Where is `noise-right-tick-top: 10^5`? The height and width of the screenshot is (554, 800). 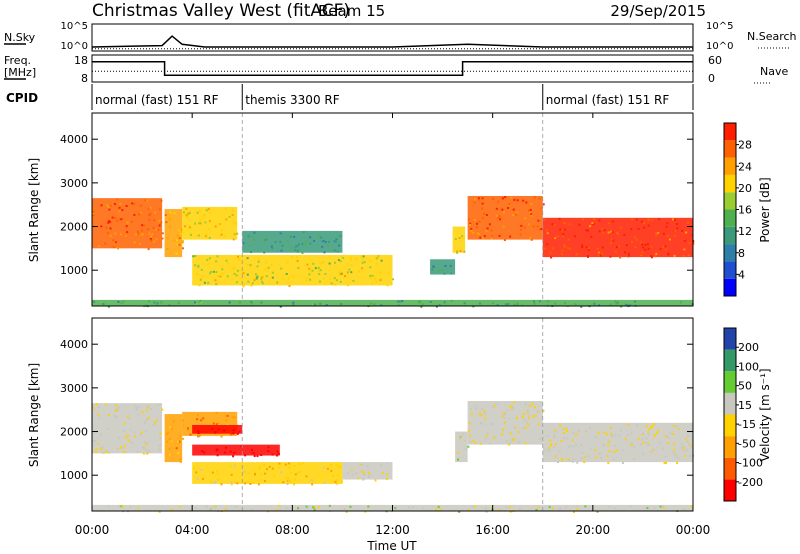
noise-right-tick-top: 10^5 is located at coordinates (719, 26).